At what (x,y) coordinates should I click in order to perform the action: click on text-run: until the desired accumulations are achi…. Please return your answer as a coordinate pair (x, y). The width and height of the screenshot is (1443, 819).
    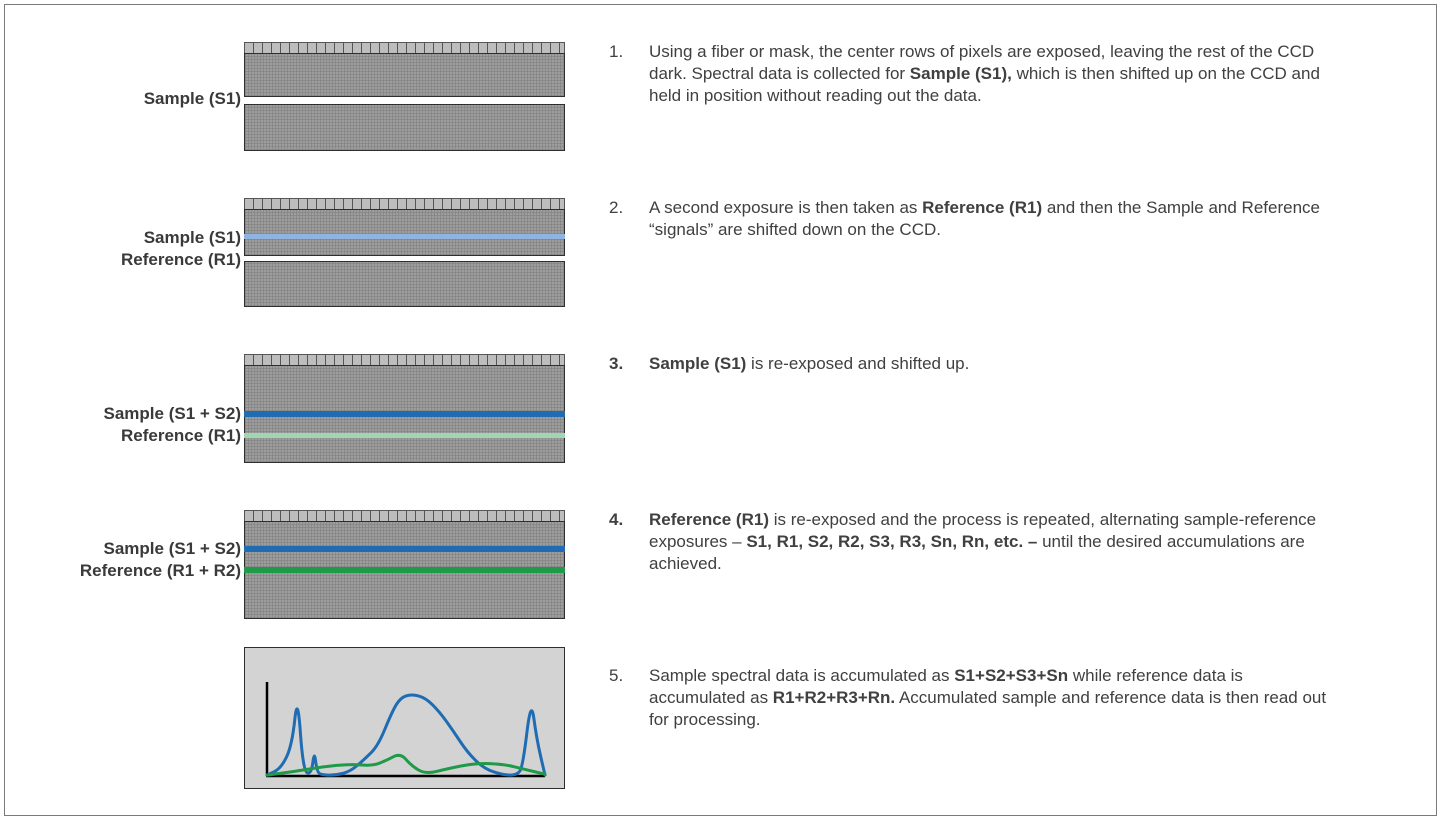
    Looking at the image, I should click on (977, 552).